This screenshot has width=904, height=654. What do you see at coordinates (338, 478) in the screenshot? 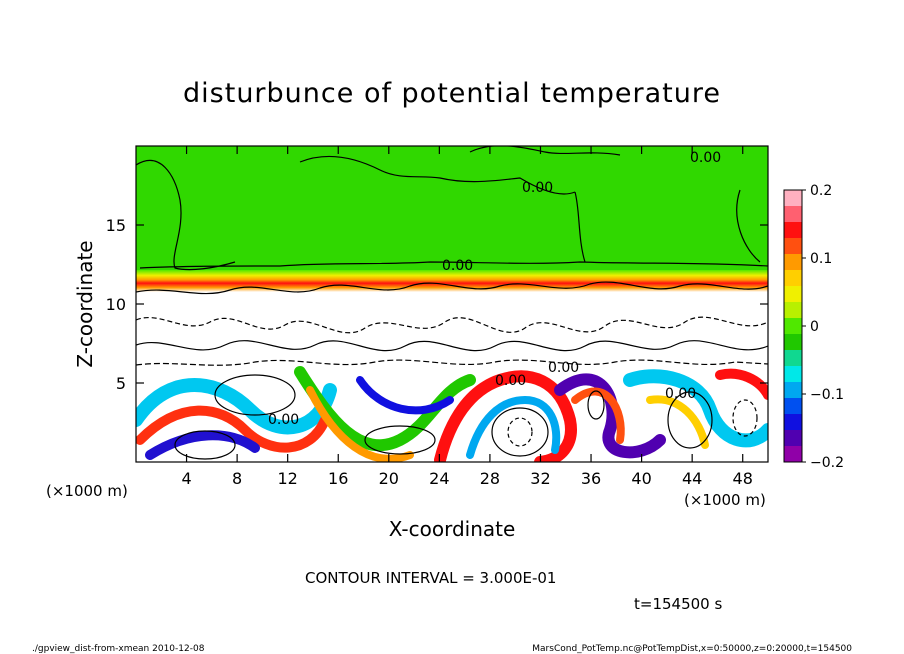
I see `x-tick-label: 16` at bounding box center [338, 478].